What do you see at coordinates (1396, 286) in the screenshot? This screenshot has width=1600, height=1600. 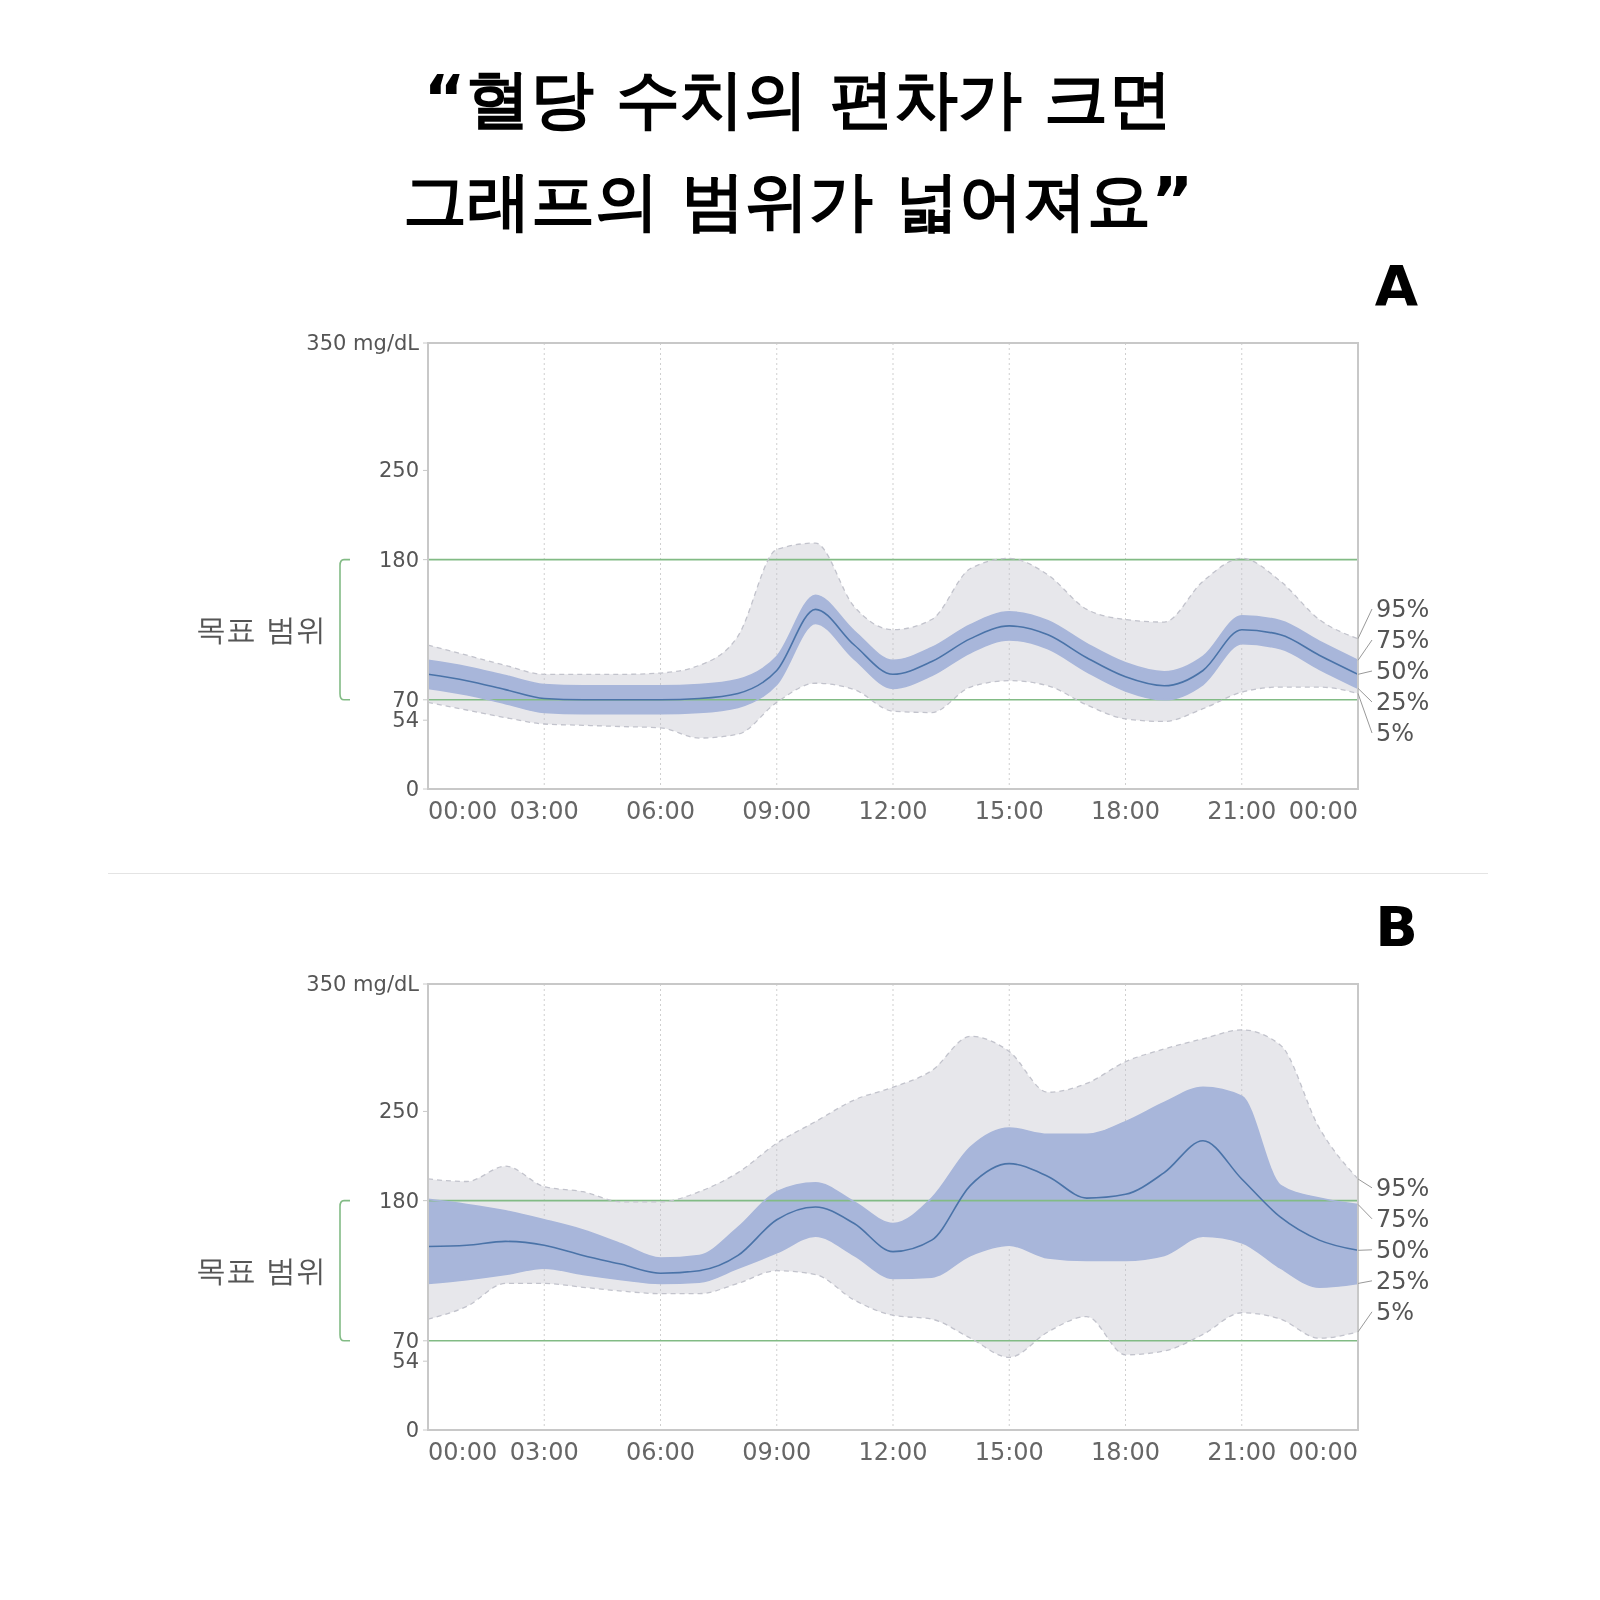 I see `chart-subtitle: A` at bounding box center [1396, 286].